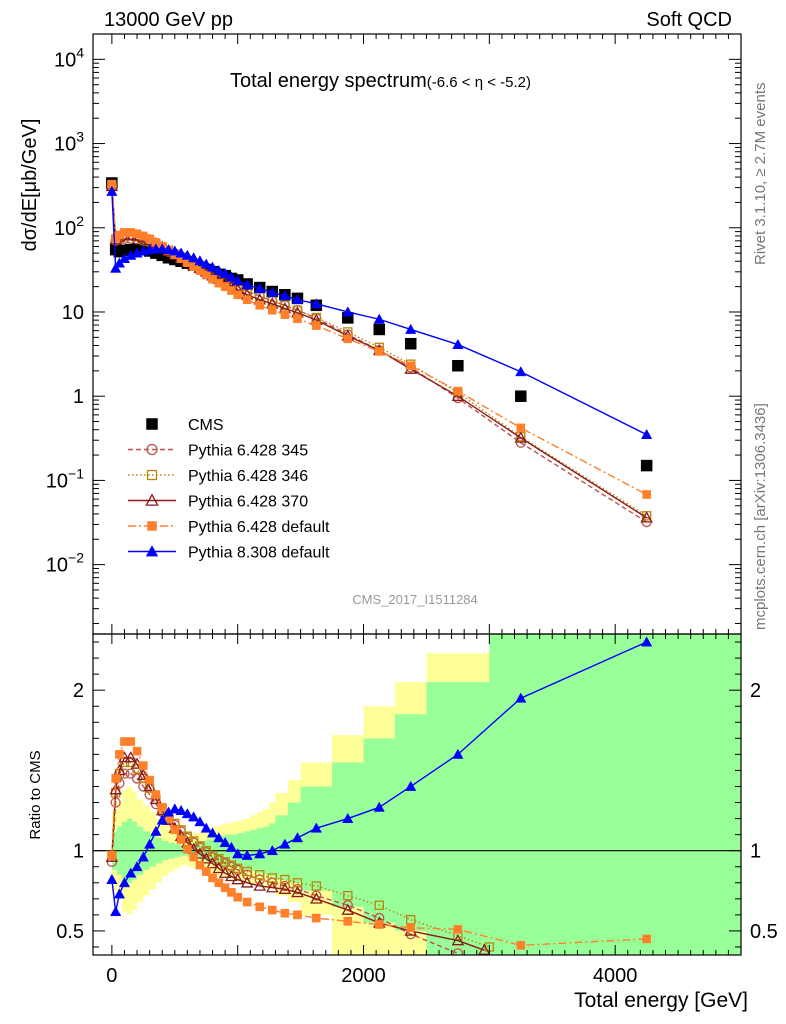 This screenshot has height=1024, width=786. Describe the element at coordinates (65, 563) in the screenshot. I see `main-y-tick-label: 10⁻²` at that location.